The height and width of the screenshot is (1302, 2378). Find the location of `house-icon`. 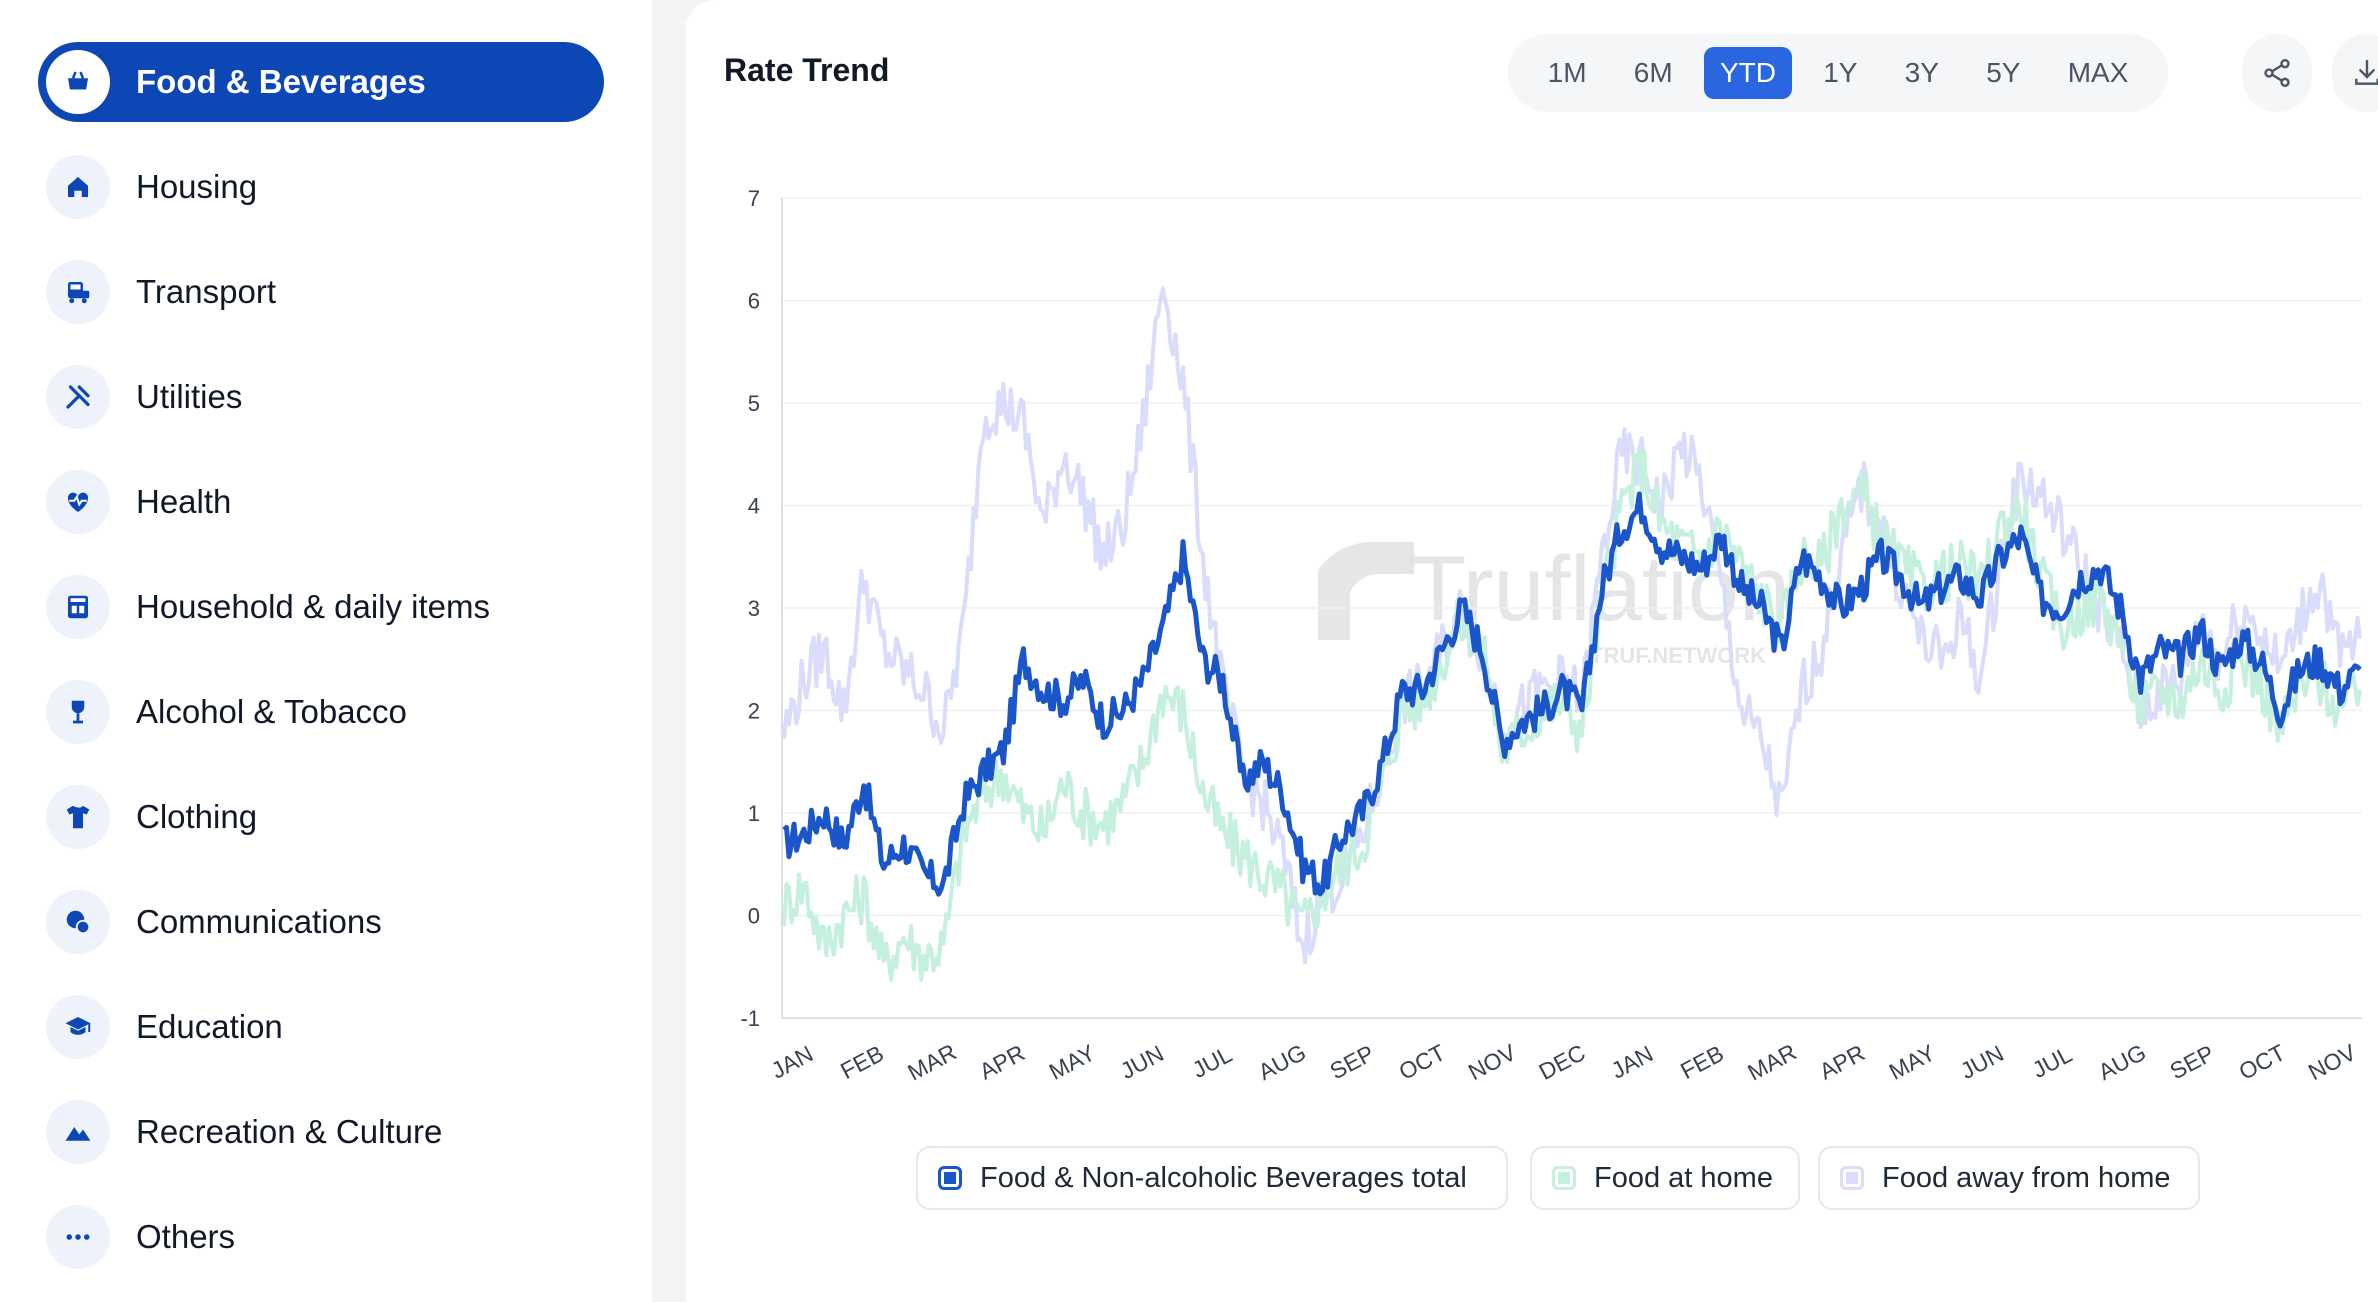

house-icon is located at coordinates (78, 187).